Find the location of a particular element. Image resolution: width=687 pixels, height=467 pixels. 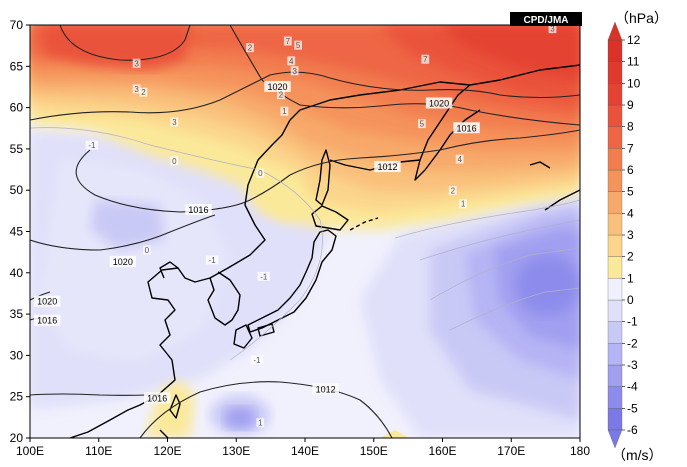

y-tick-label: 50 is located at coordinates (17, 190).